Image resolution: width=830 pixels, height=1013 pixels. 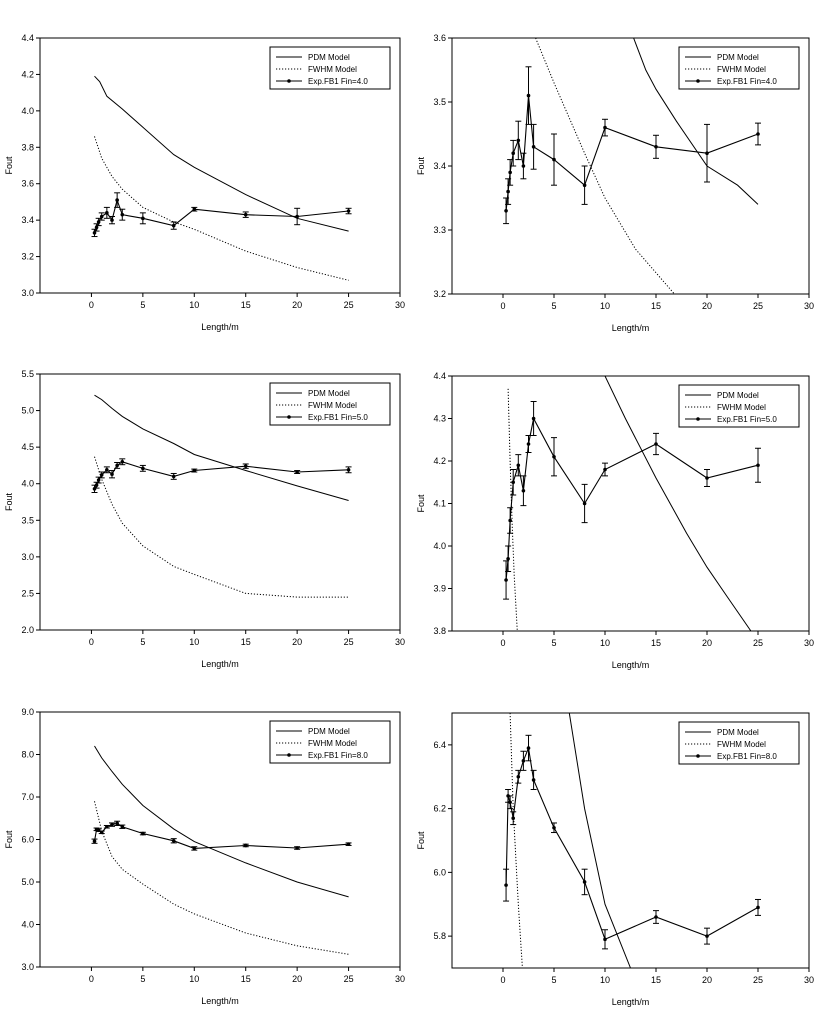 I want to click on y-tick-label: 9.0, so click(x=27, y=712).